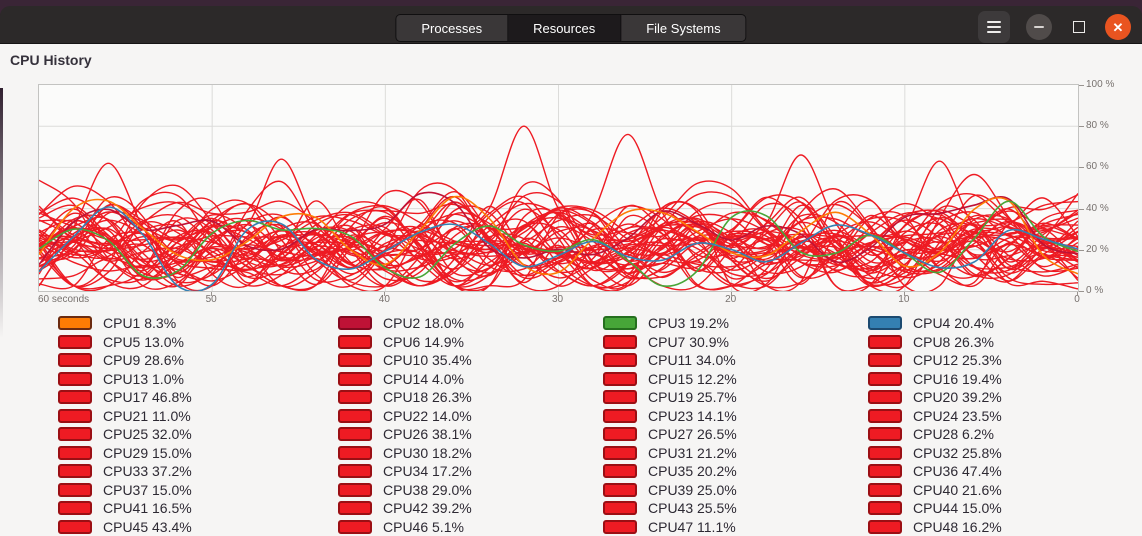 Image resolution: width=1142 pixels, height=536 pixels. I want to click on legend-item: CPU17 46.8%, so click(198, 397).